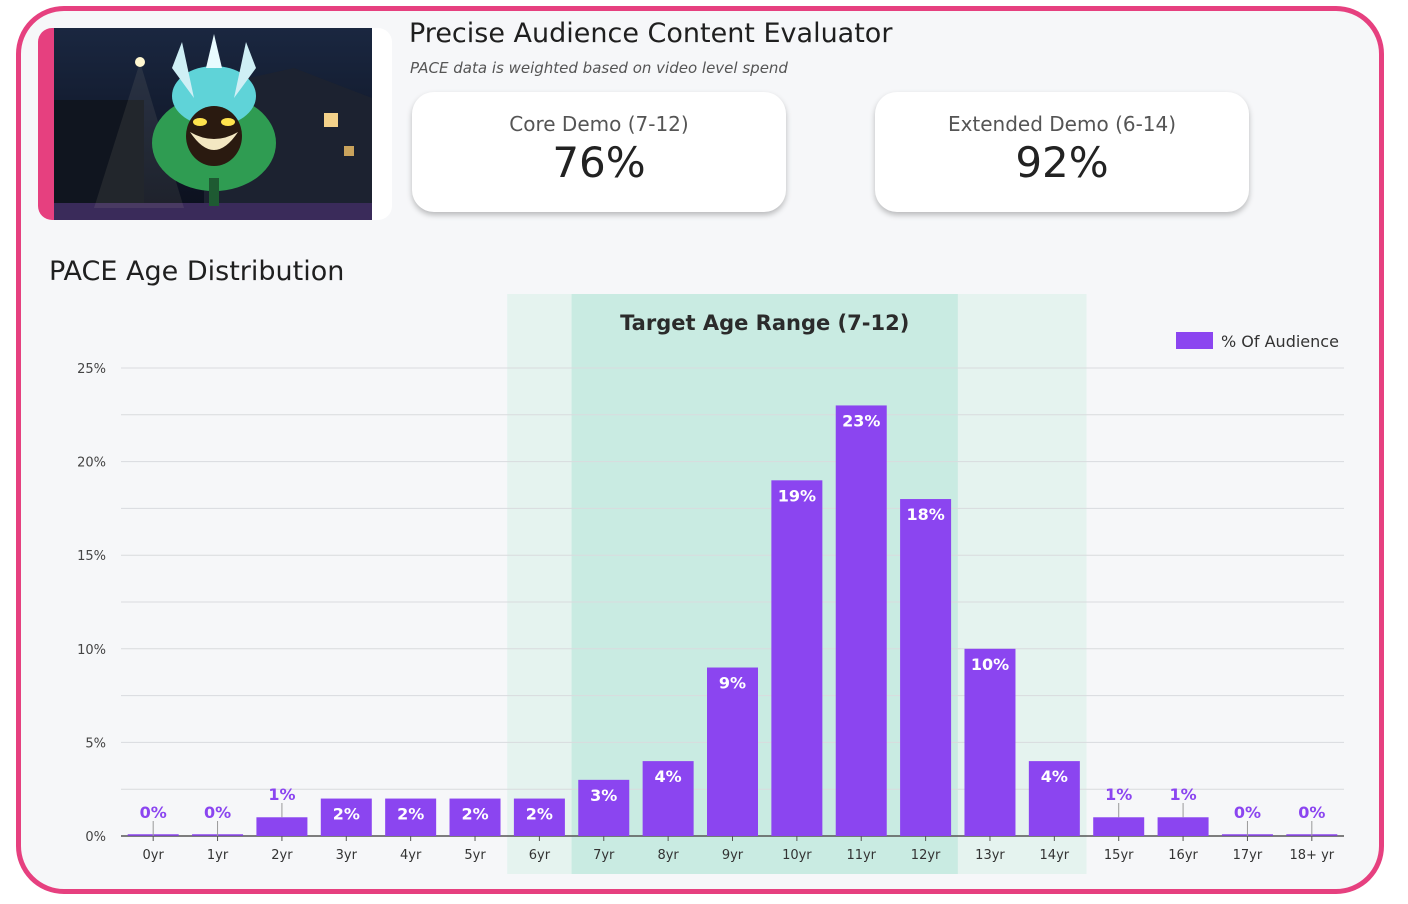 This screenshot has height=904, width=1408. Describe the element at coordinates (346, 814) in the screenshot. I see `data-label-3yr: 2%` at that location.